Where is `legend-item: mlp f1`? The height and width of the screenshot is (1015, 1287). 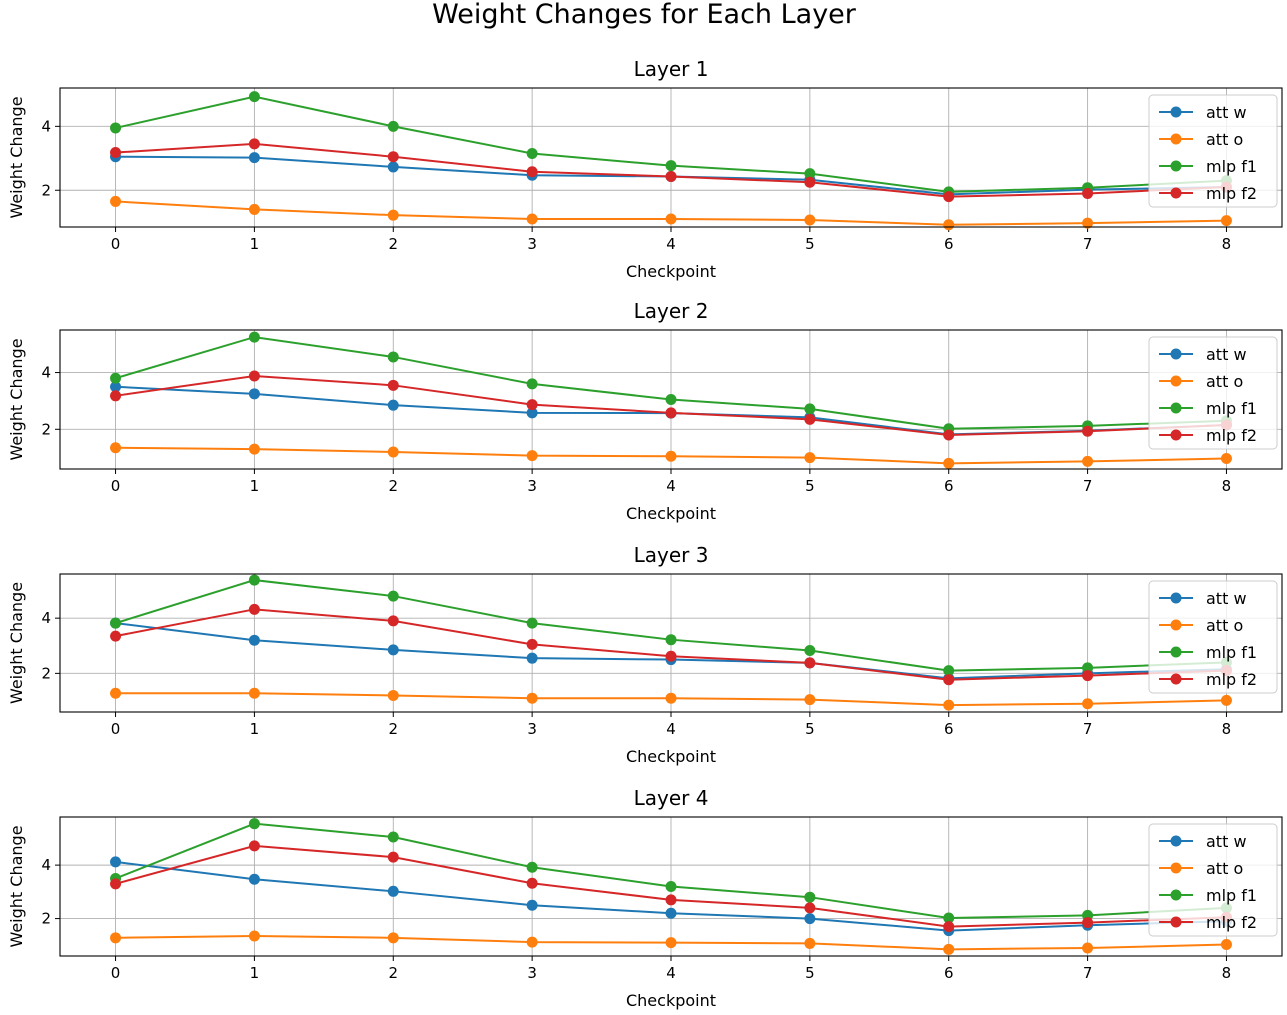
legend-item: mlp f1 is located at coordinates (1208, 166).